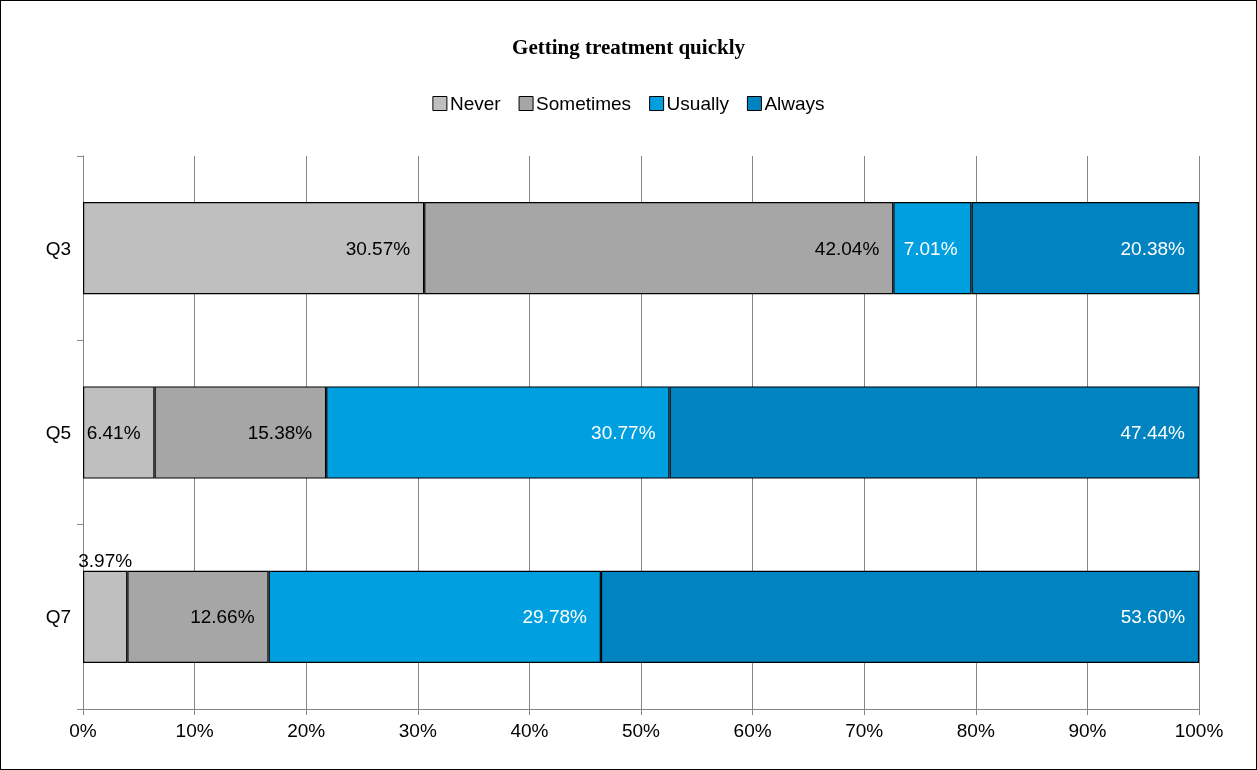  I want to click on x-tick-label: 10%, so click(194, 730).